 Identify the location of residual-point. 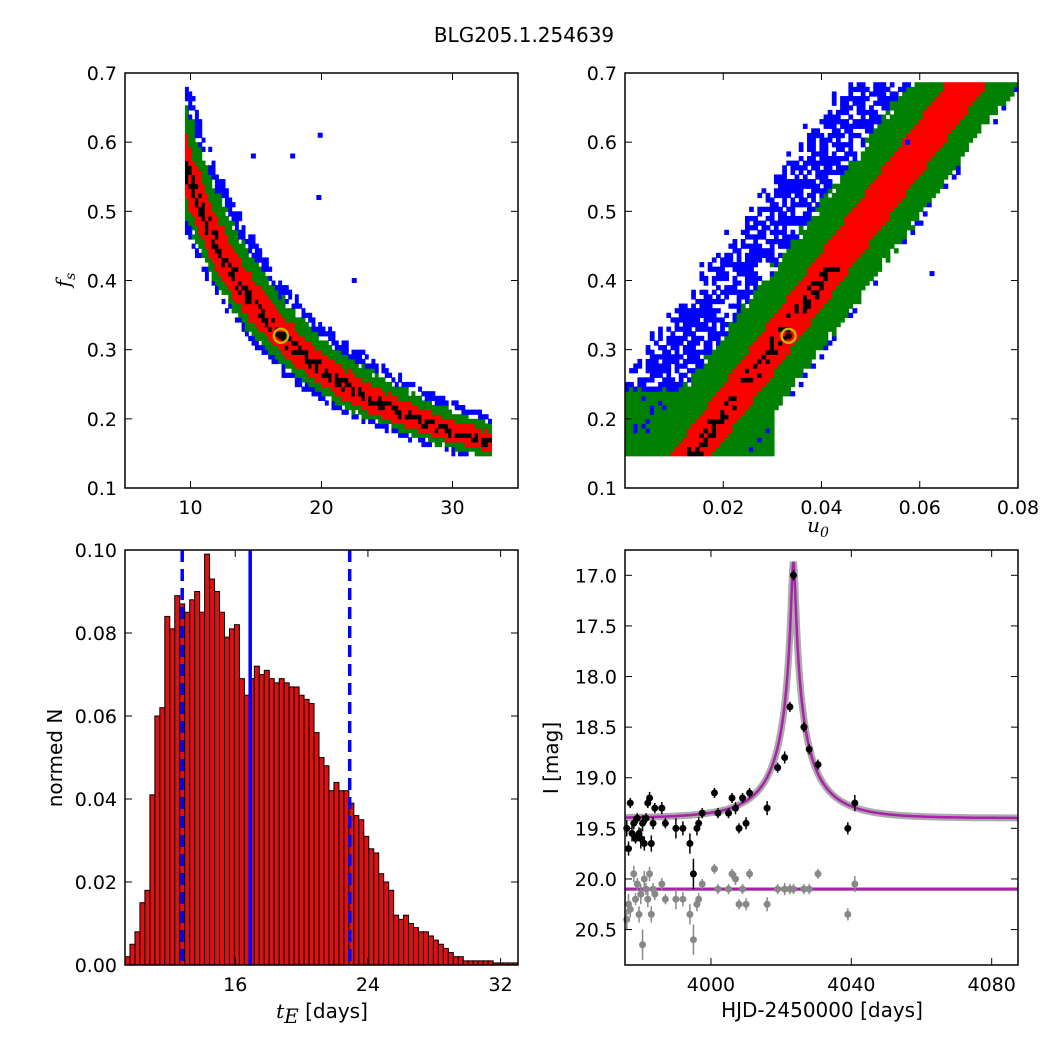
(746, 904).